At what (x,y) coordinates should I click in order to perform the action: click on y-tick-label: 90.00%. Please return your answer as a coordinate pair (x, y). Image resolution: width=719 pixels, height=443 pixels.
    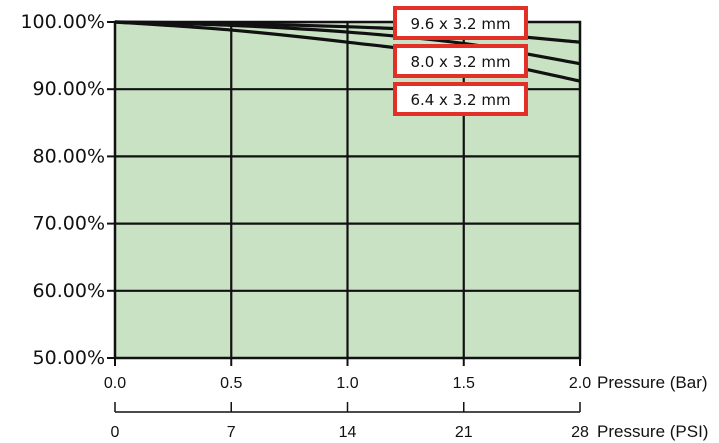
    Looking at the image, I should click on (69, 89).